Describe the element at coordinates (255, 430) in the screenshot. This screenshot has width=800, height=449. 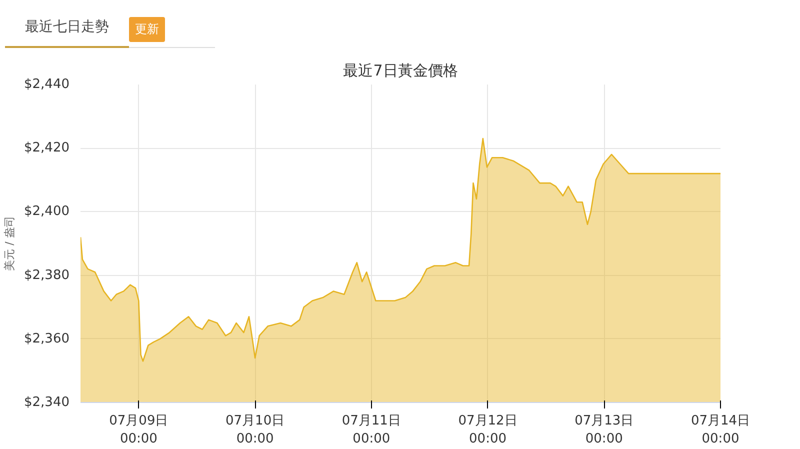
I see `x-tick-label: 07月10日 00:00` at that location.